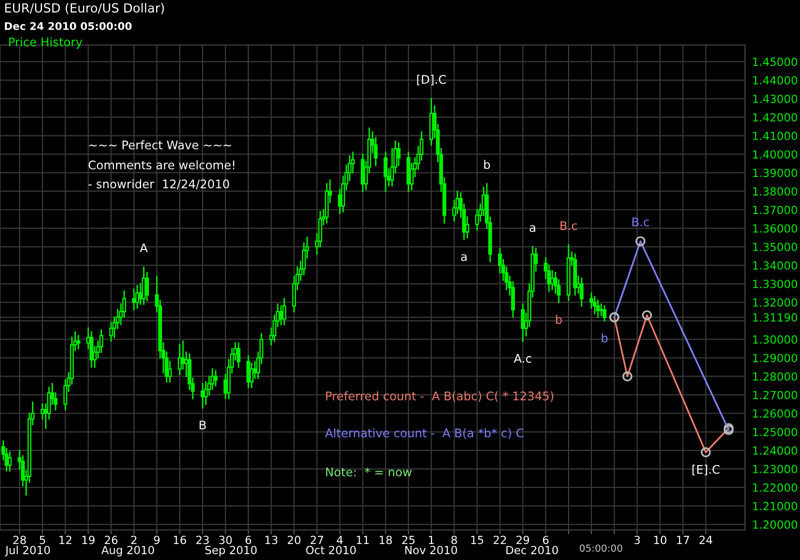 Image resolution: width=800 pixels, height=560 pixels. I want to click on x-tick-label: 22, so click(500, 540).